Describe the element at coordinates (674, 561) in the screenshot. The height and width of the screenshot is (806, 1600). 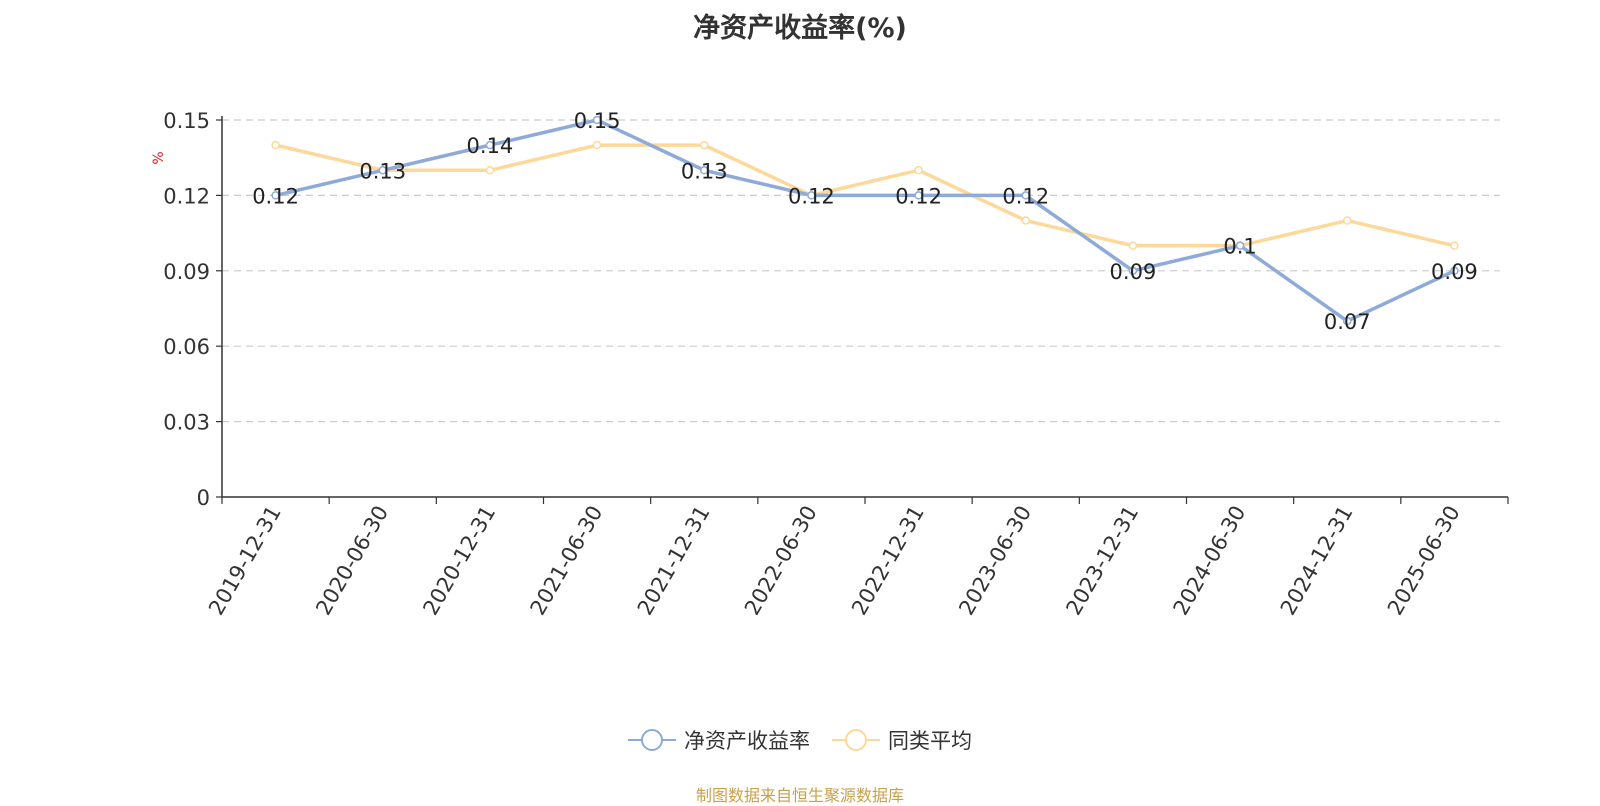
I see `x-tick-label: 2021-12-31` at that location.